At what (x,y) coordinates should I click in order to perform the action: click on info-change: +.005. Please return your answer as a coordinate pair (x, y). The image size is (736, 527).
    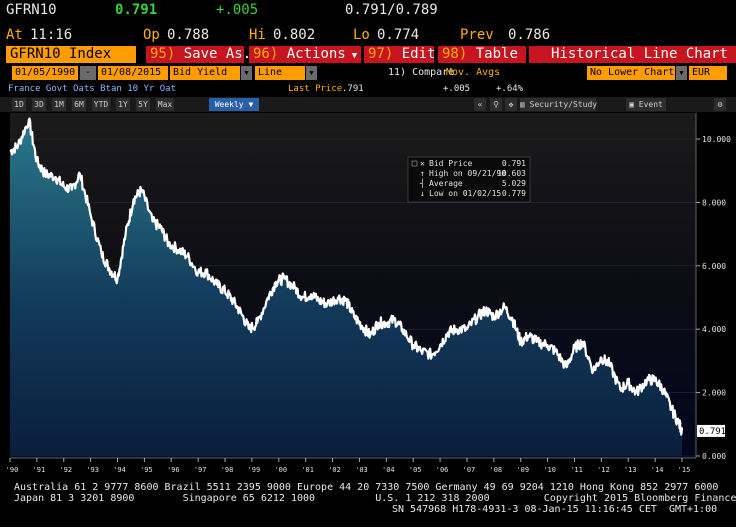
    Looking at the image, I should click on (457, 89).